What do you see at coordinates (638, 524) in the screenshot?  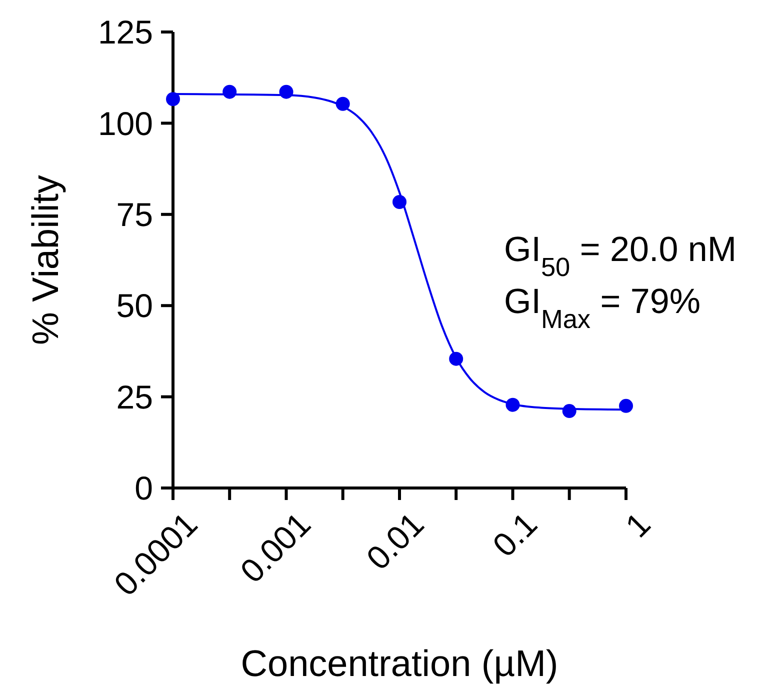 I see `x-tick-label: 1` at bounding box center [638, 524].